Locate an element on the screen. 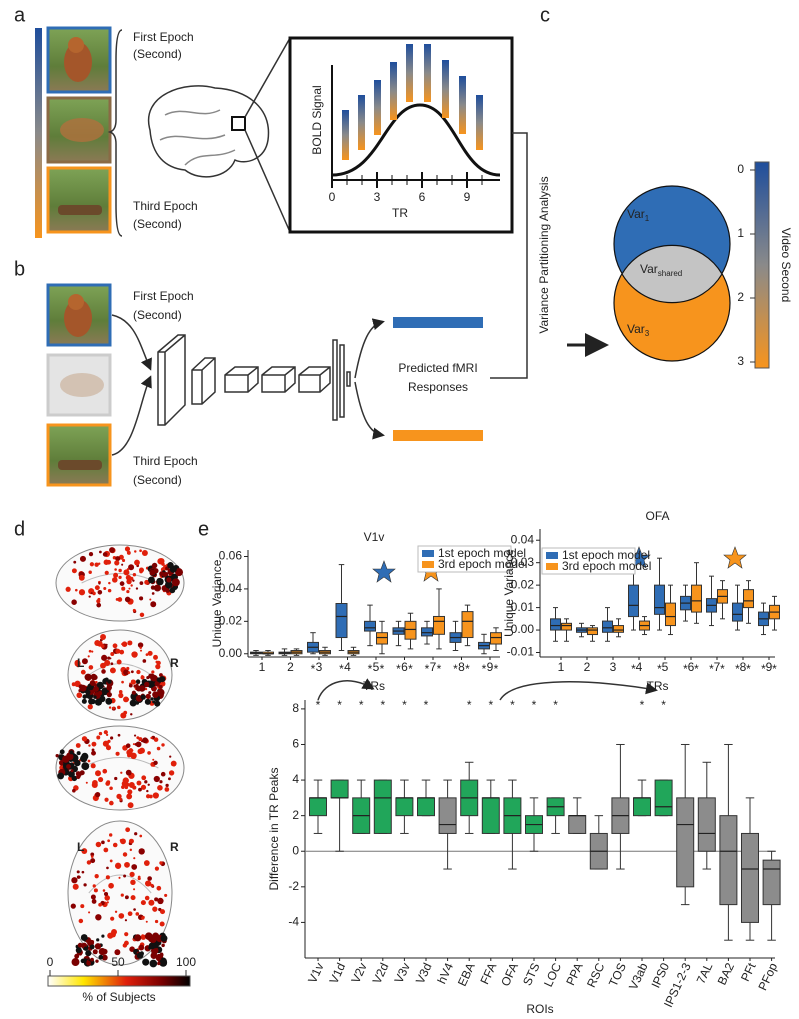 Image resolution: width=799 pixels, height=1019 pixels. label: Third Epoch is located at coordinates (165, 206).